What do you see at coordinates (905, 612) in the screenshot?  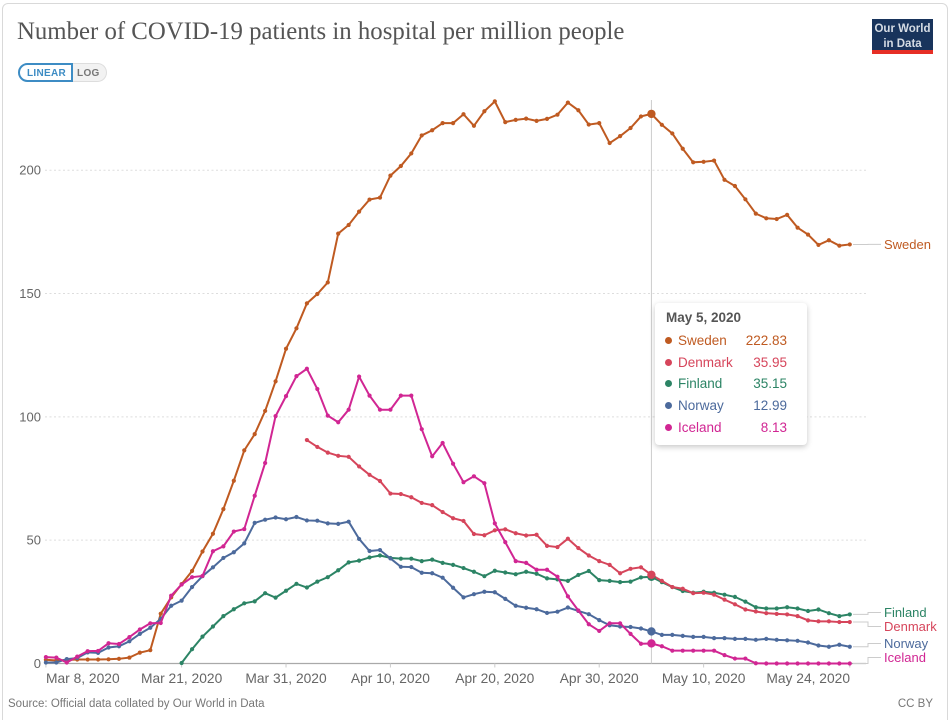 I see `svg-text: Finland` at bounding box center [905, 612].